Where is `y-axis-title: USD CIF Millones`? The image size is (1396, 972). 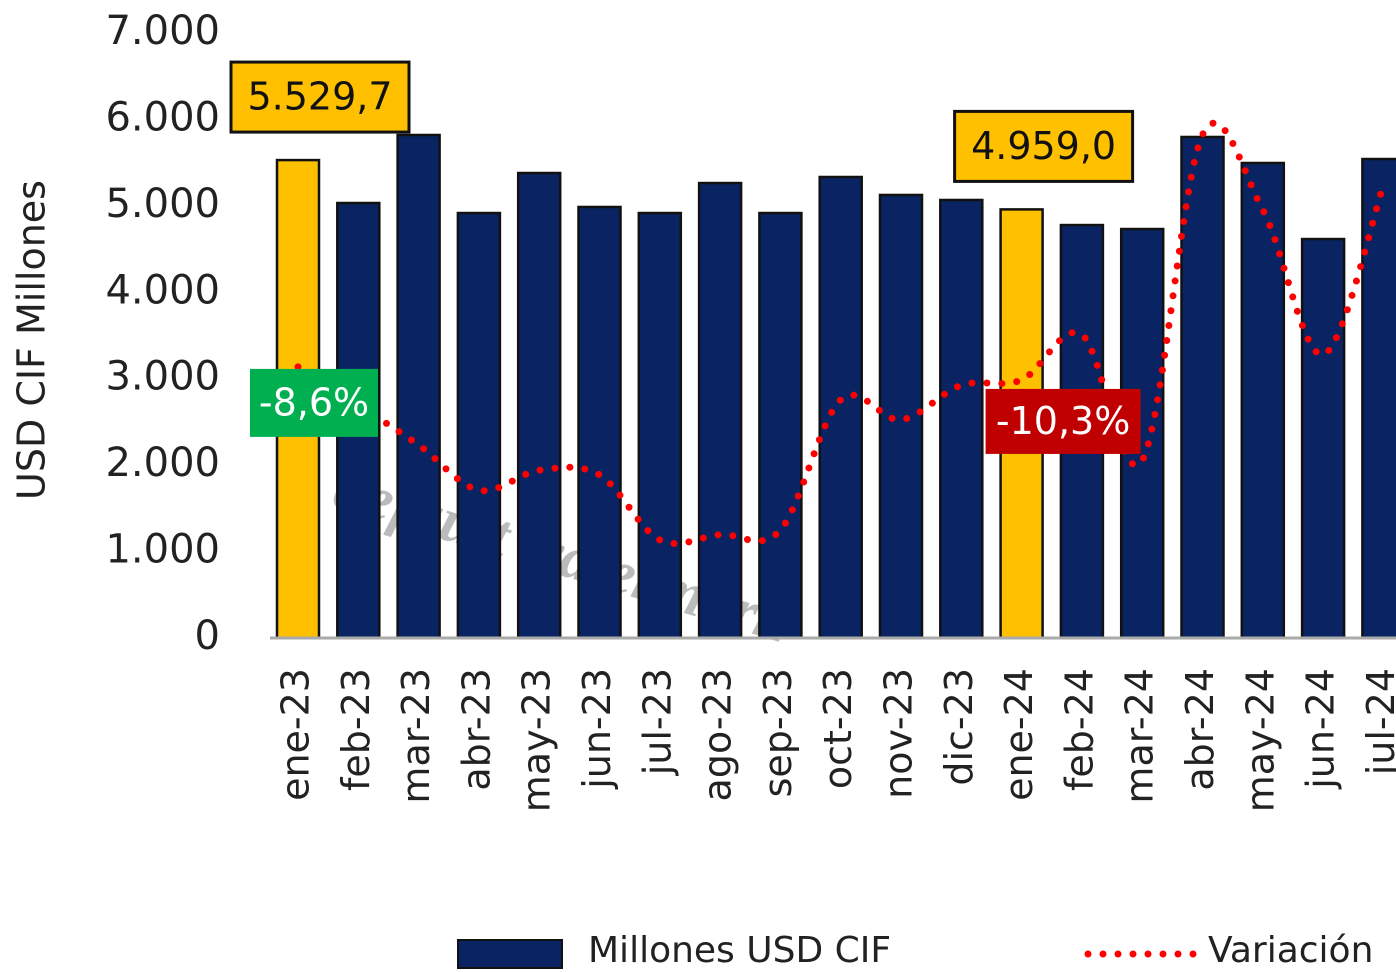 y-axis-title: USD CIF Millones is located at coordinates (32, 340).